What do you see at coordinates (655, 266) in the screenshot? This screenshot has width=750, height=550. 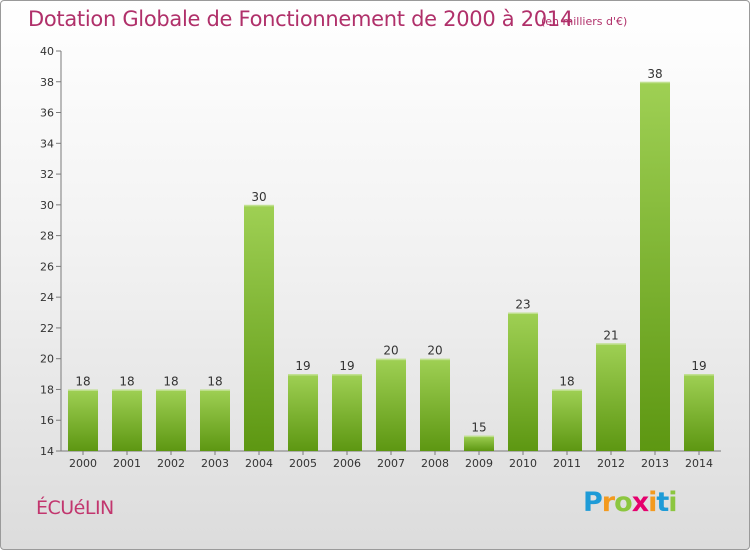 I see `bar-2013` at bounding box center [655, 266].